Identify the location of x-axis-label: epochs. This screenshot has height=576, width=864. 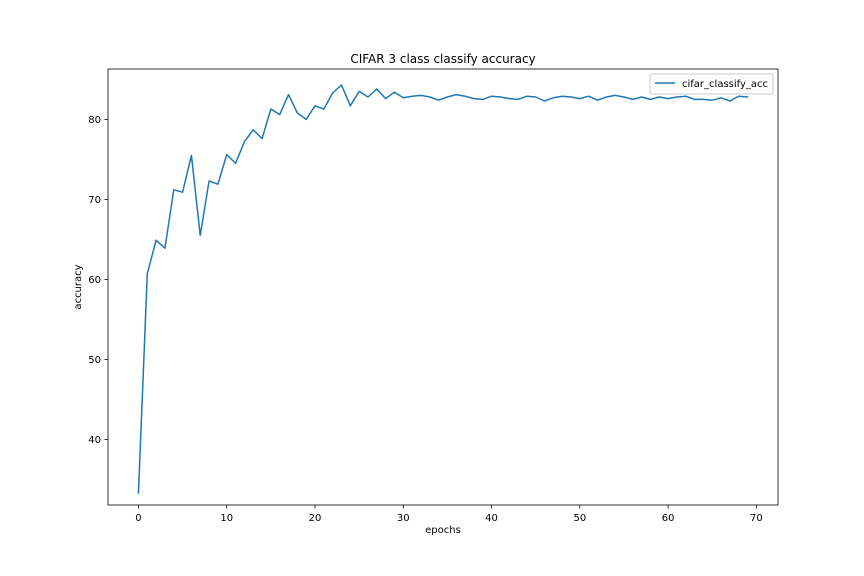
(443, 530).